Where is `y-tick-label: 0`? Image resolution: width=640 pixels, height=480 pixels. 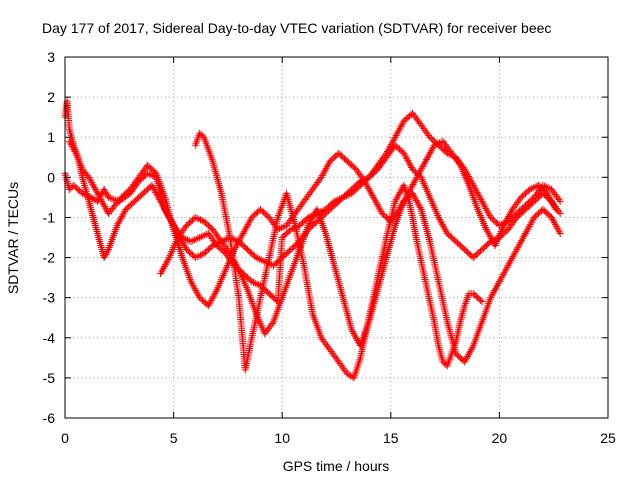 y-tick-label: 0 is located at coordinates (51, 177).